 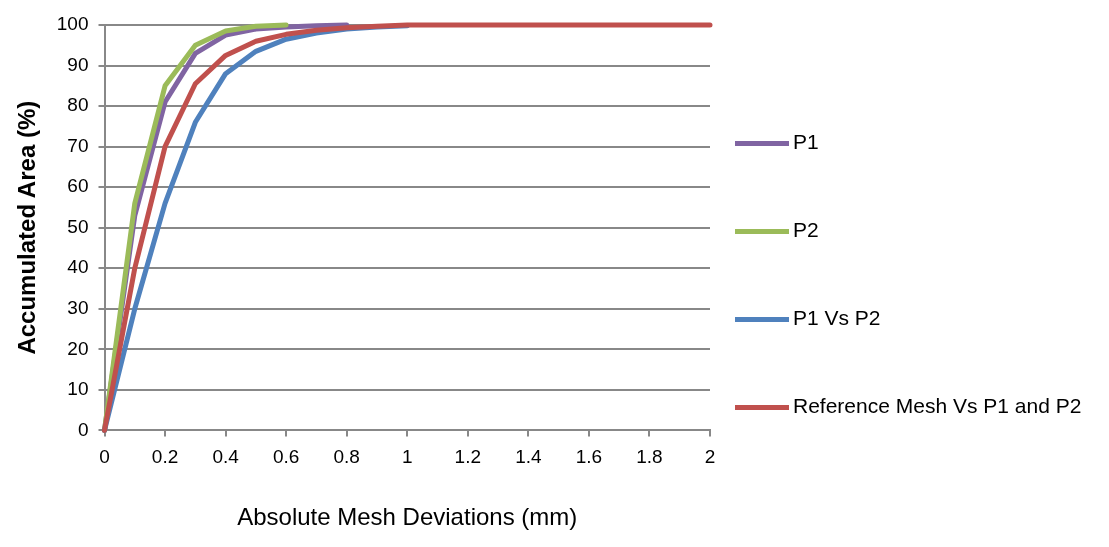 I want to click on x-tick-label: 1.6, so click(x=589, y=457).